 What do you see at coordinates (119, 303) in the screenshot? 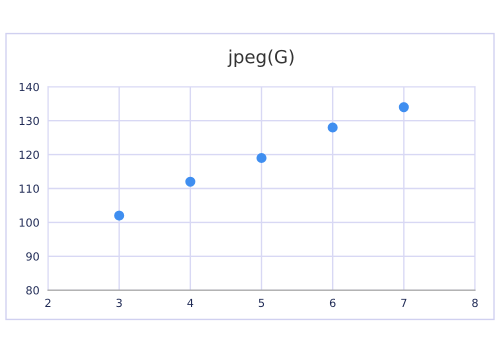
I see `x-tick-label: 3` at bounding box center [119, 303].